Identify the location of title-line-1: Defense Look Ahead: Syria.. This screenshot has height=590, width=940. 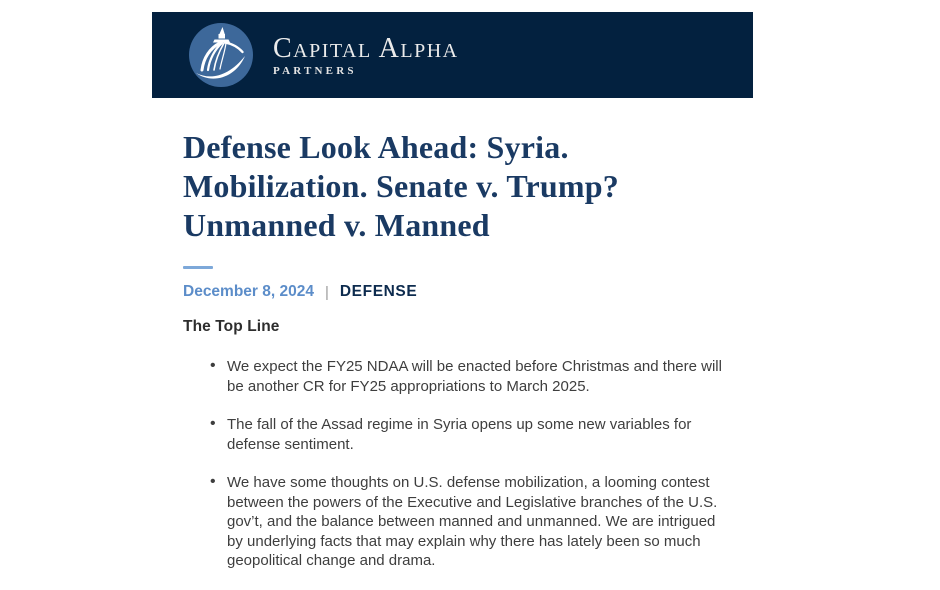
(376, 147).